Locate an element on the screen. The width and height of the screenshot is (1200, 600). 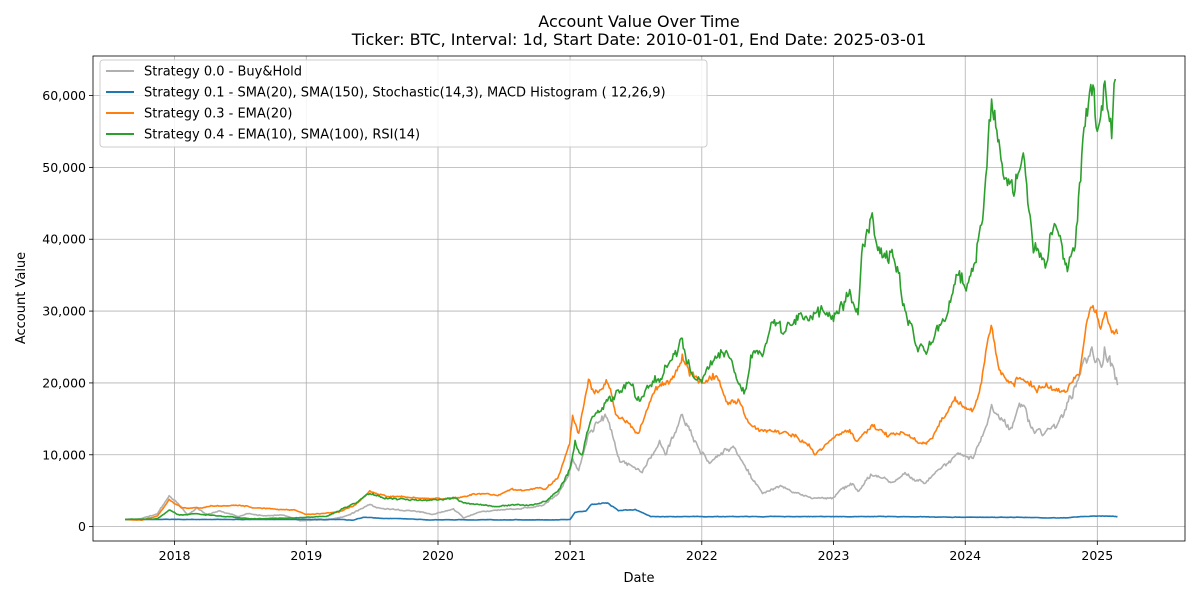
y-tick-label: 60,000 is located at coordinates (64, 95).